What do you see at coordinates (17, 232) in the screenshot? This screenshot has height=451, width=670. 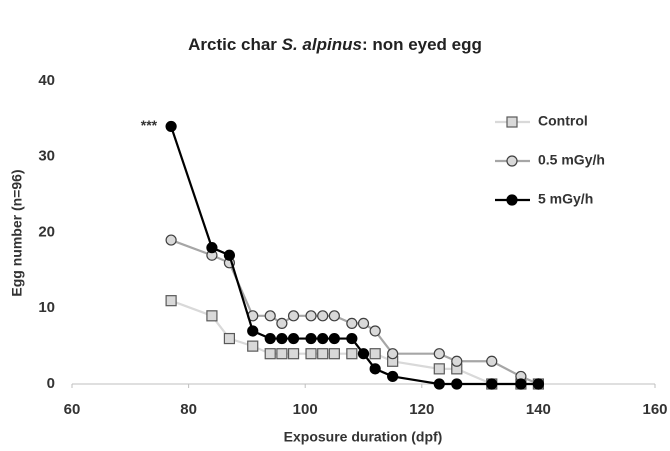 I see `y-axis-title: Egg number (n=96)` at bounding box center [17, 232].